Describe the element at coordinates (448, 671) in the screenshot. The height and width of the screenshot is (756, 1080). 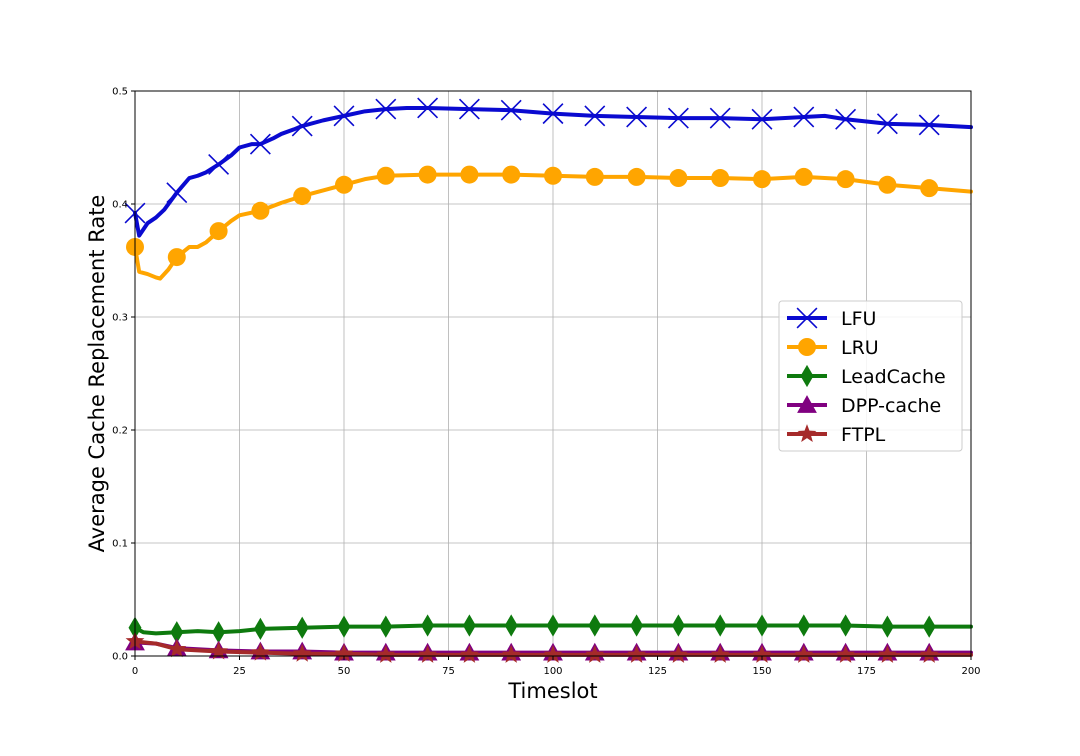
I see `x-tick-label: 75` at that location.